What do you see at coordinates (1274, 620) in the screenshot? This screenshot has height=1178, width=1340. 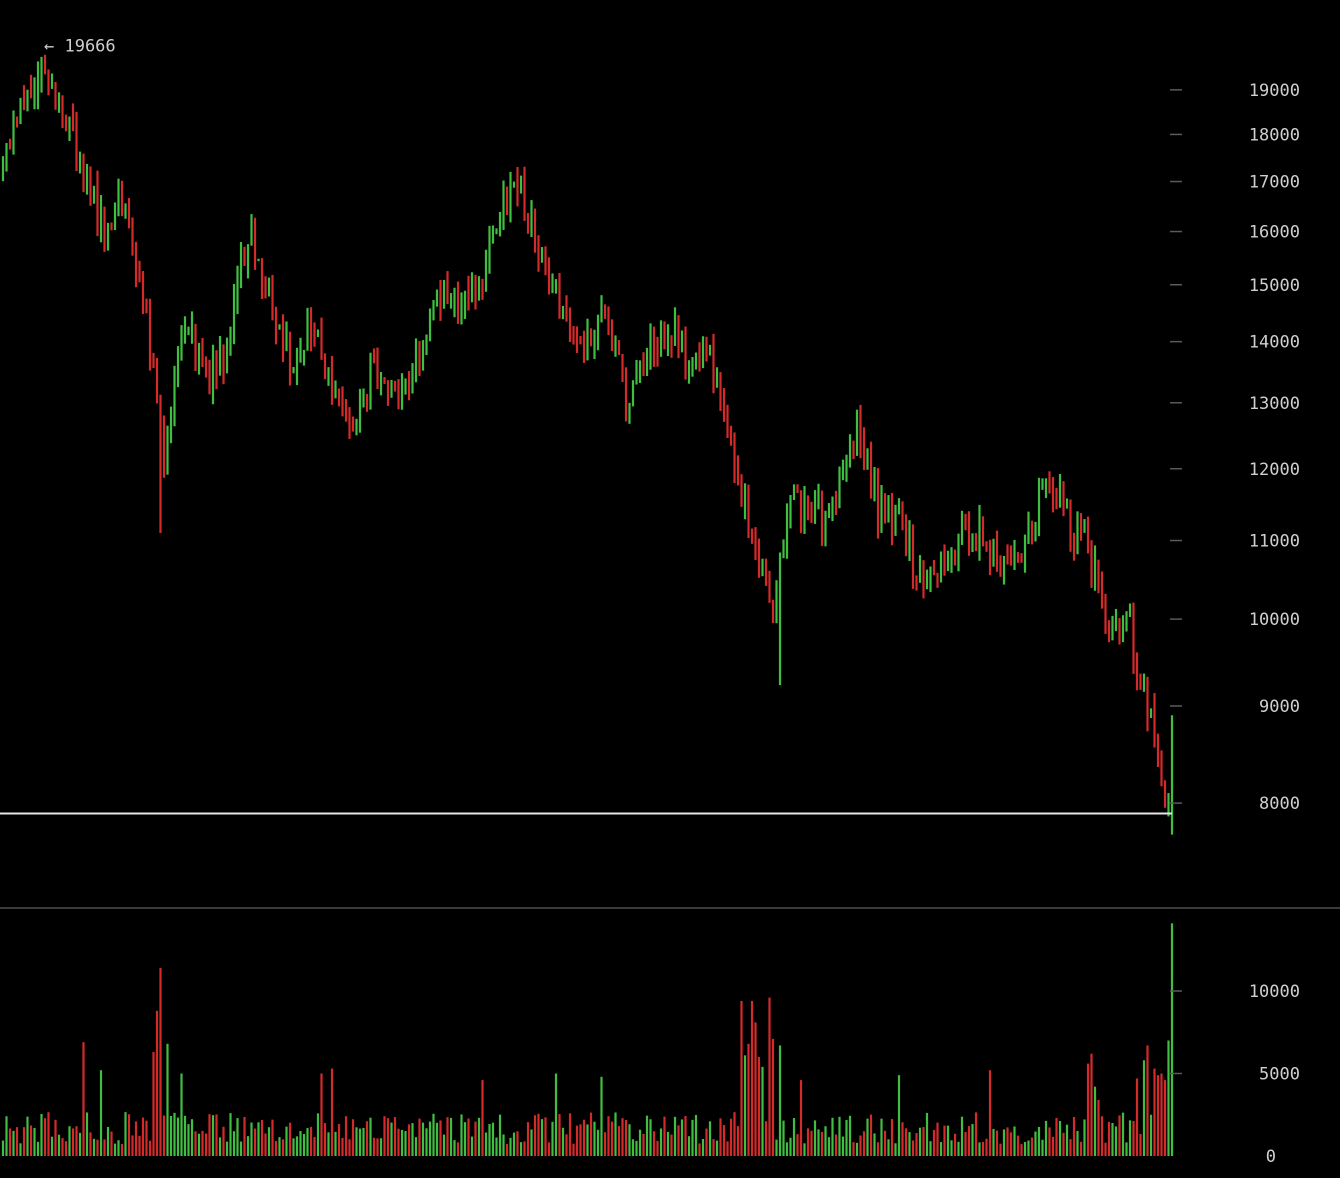 I see `price-tick-label: 10000` at bounding box center [1274, 620].